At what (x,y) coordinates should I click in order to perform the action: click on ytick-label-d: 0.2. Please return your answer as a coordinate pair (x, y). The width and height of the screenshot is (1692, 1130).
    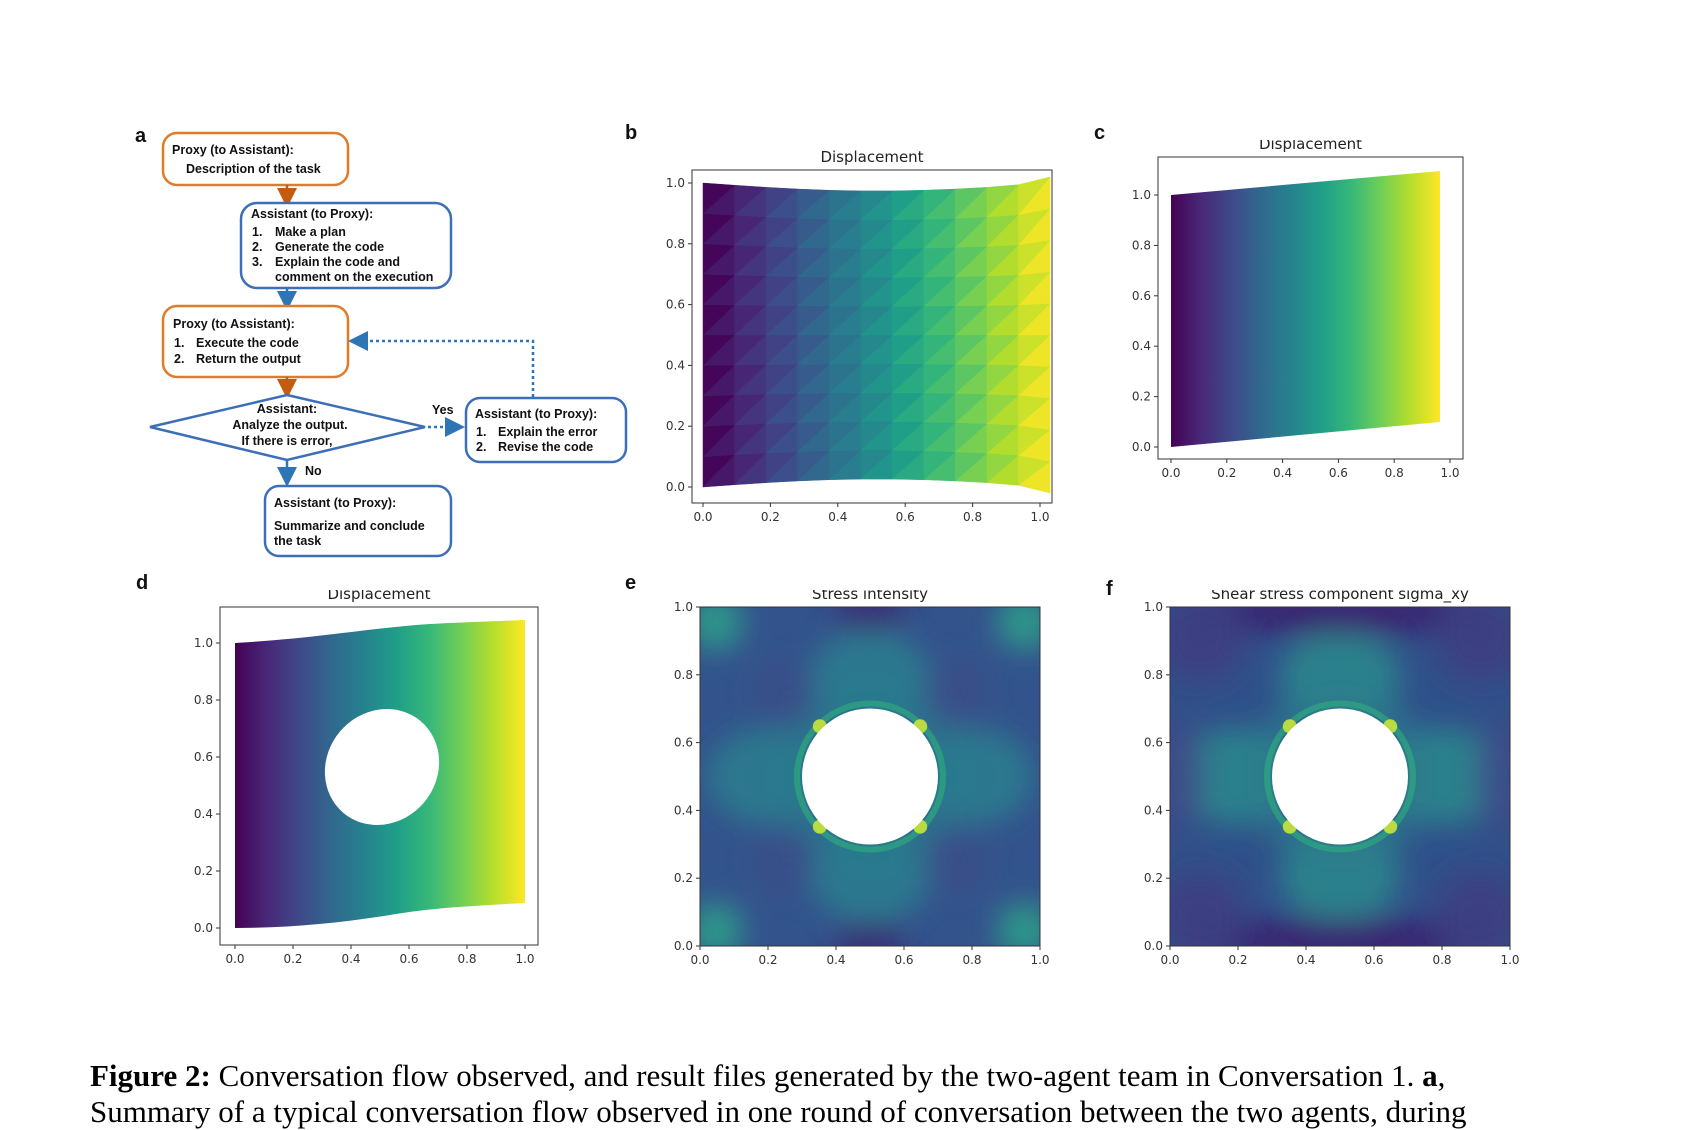
    Looking at the image, I should click on (203, 871).